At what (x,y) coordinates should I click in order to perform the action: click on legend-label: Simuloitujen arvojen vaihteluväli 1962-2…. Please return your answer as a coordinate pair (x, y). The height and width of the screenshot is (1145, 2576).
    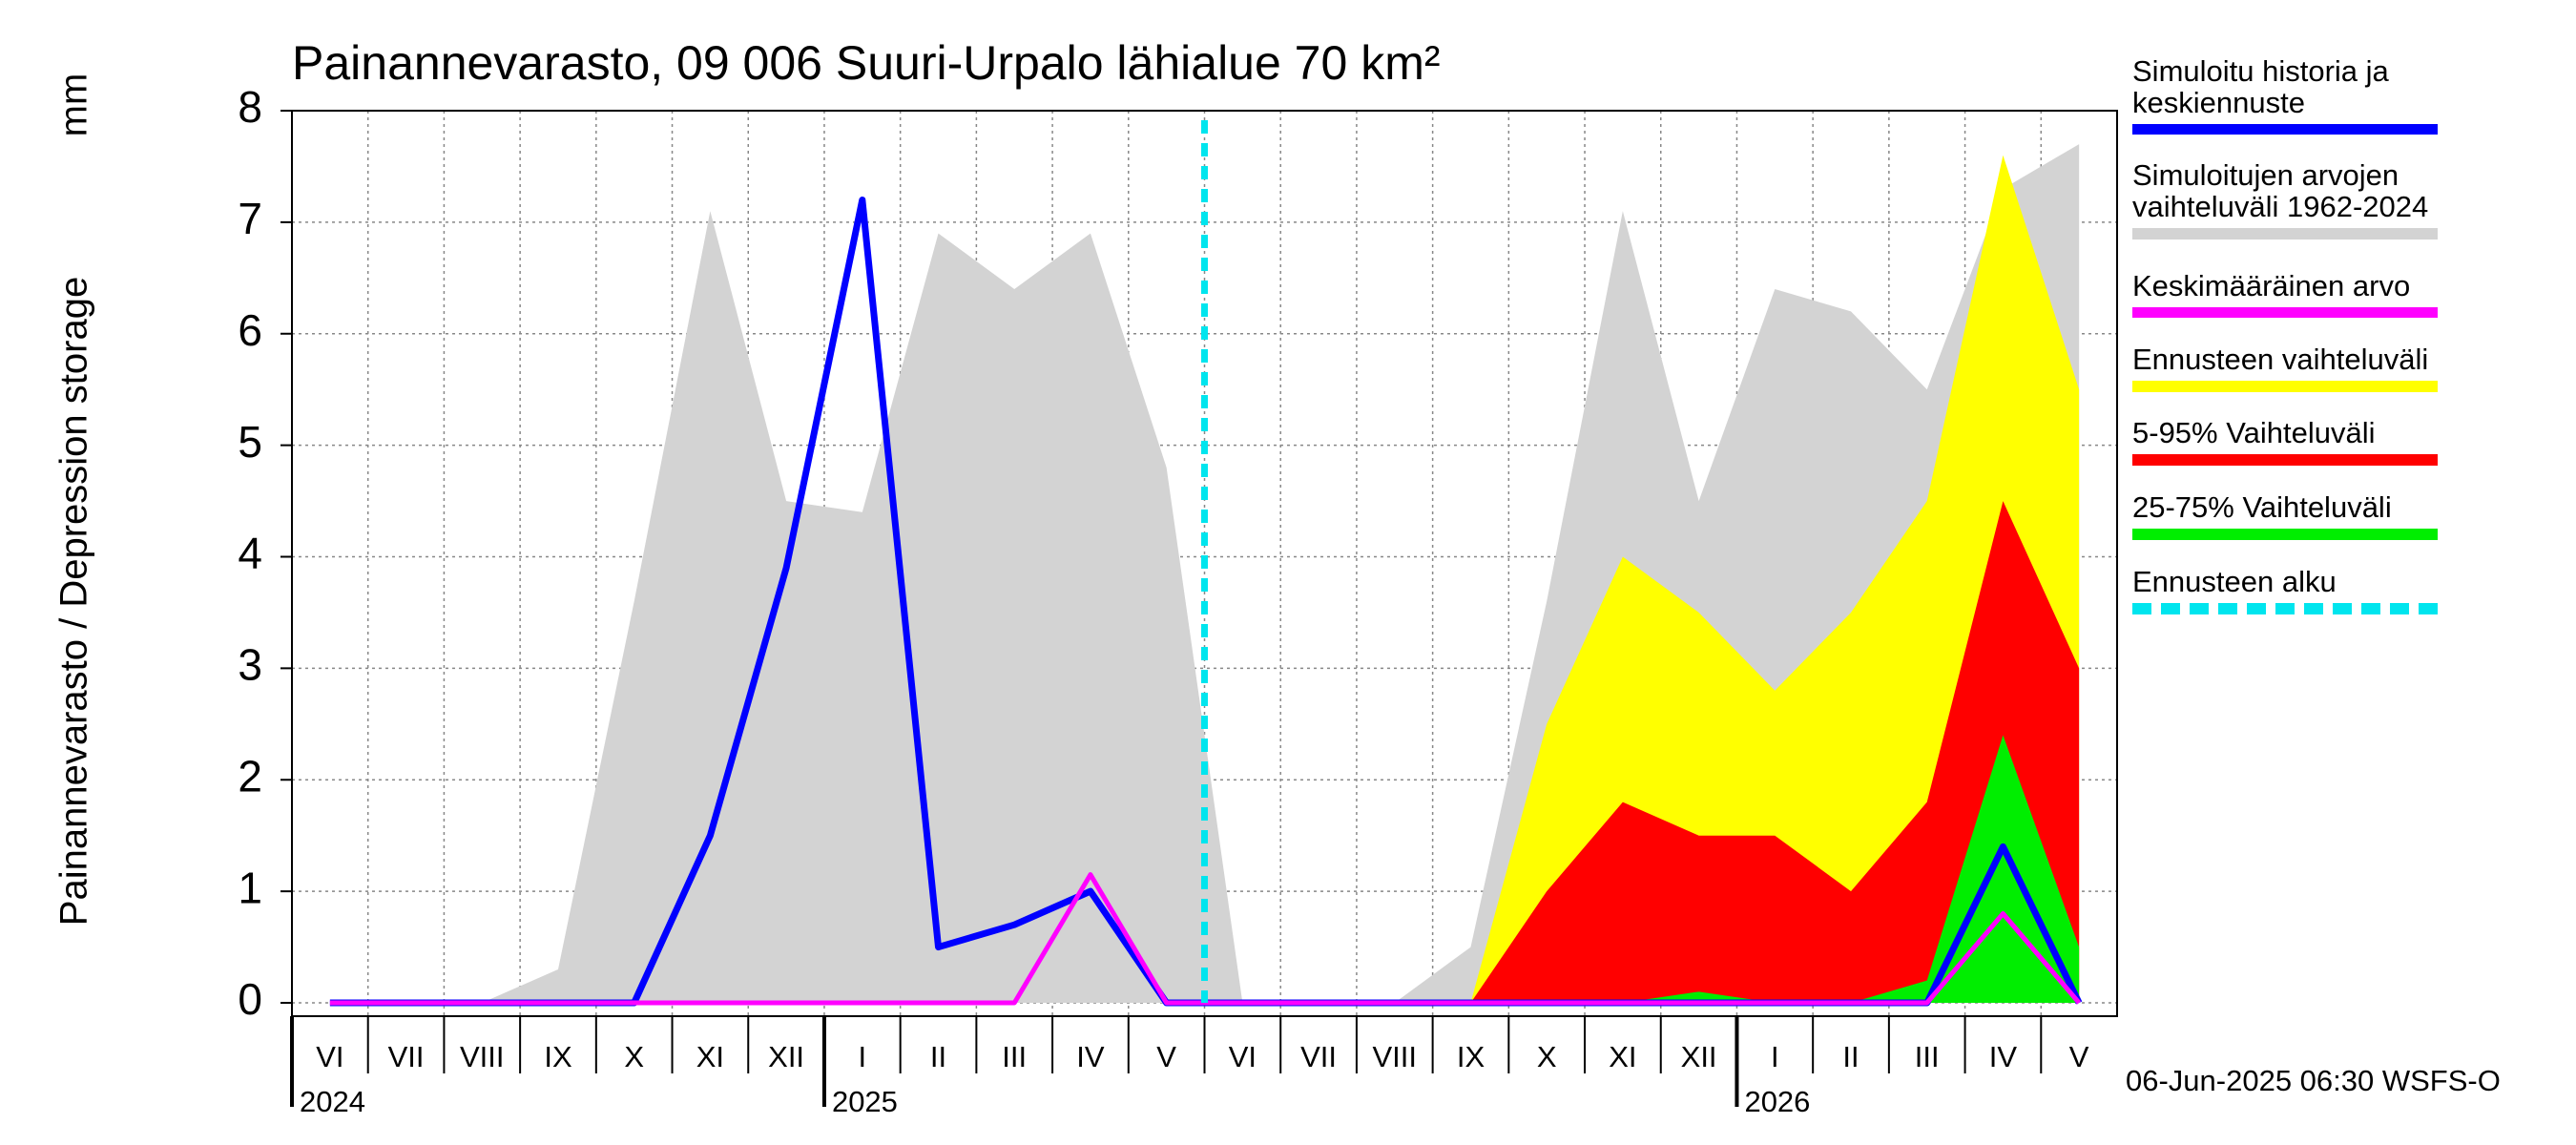
    Looking at the image, I should click on (2280, 191).